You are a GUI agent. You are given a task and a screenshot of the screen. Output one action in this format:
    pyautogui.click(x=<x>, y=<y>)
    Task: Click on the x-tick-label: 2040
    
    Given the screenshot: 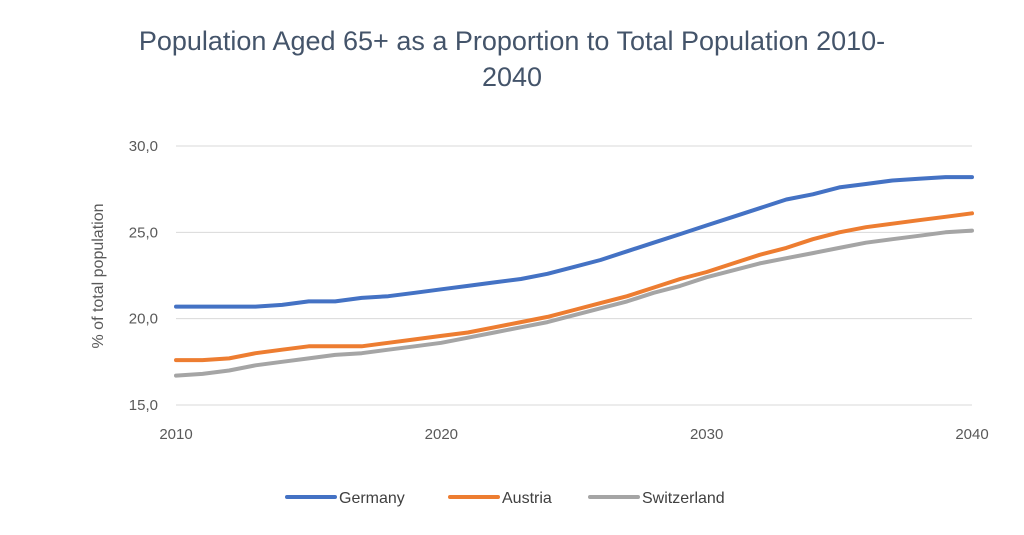 What is the action you would take?
    pyautogui.click(x=971, y=434)
    